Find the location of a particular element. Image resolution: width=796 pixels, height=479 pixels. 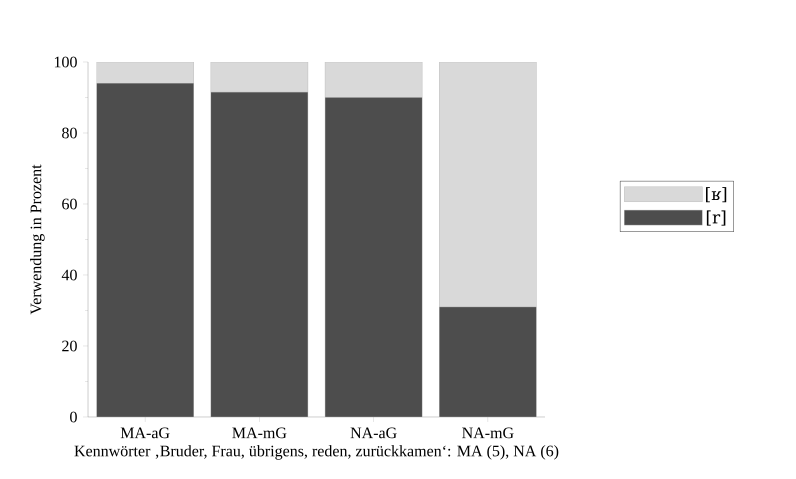

x-tick-label: MA-mG is located at coordinates (259, 433).